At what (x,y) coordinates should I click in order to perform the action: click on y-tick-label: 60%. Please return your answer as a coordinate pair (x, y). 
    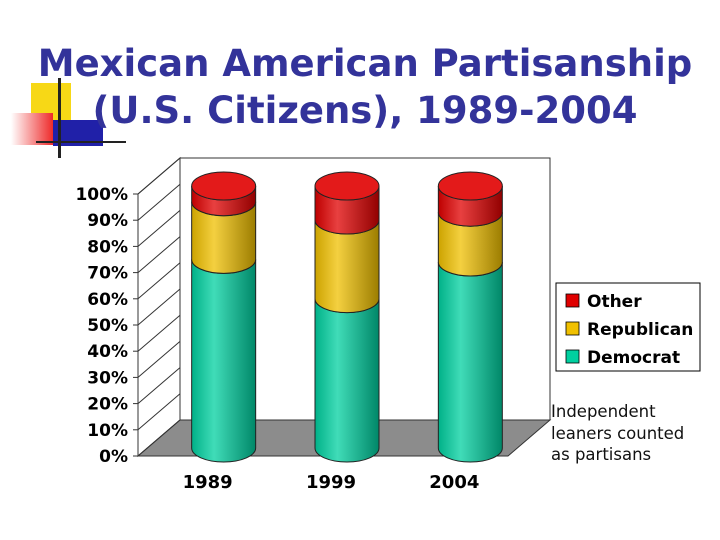
    Looking at the image, I should click on (107, 300).